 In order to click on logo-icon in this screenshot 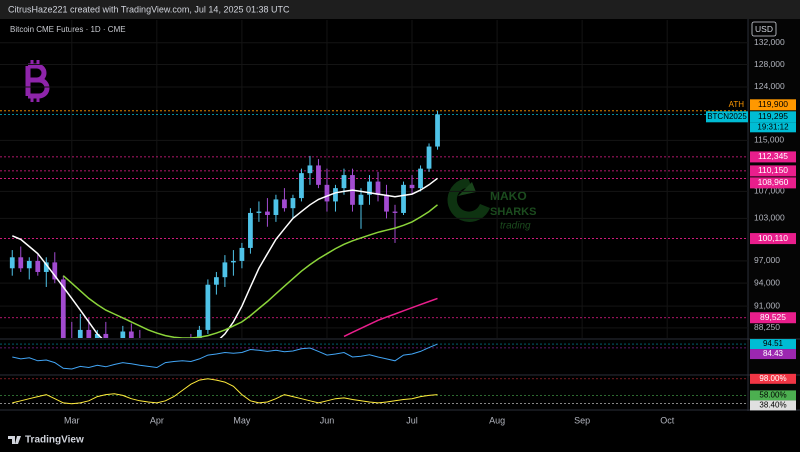, I will do `click(14, 440)`.